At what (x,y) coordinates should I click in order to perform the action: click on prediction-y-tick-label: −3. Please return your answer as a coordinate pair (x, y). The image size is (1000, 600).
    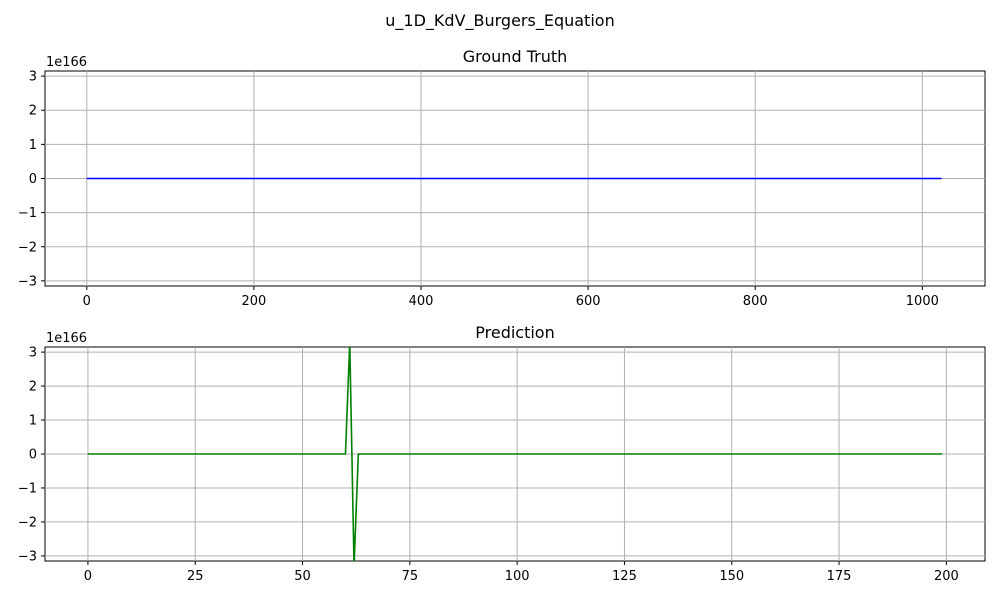
    Looking at the image, I should click on (27, 556).